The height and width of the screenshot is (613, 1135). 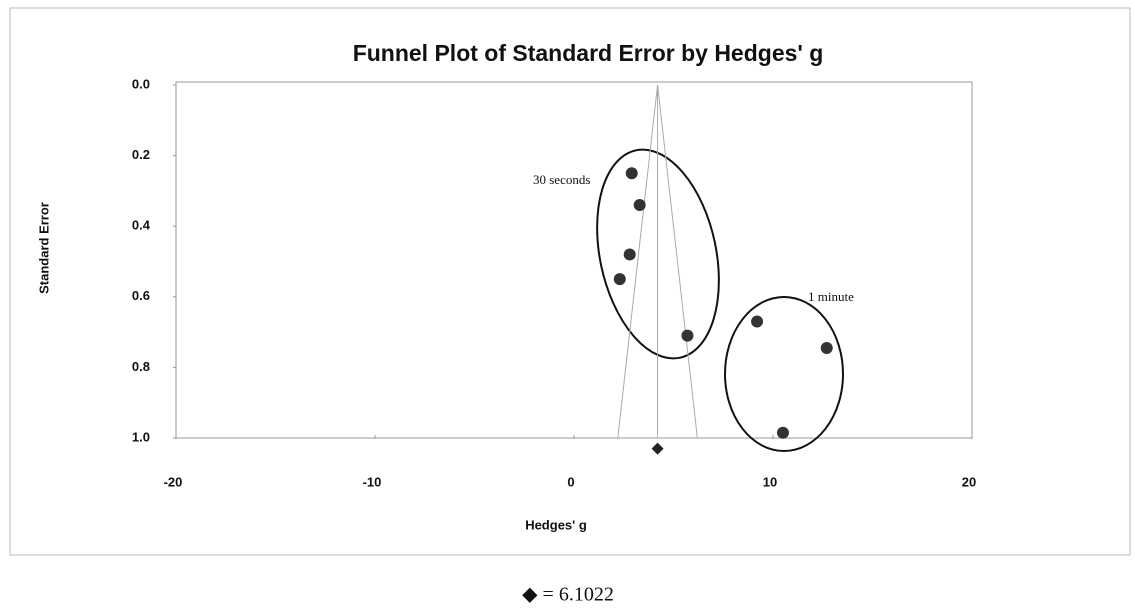 What do you see at coordinates (770, 481) in the screenshot?
I see `x-tick-label: 10` at bounding box center [770, 481].